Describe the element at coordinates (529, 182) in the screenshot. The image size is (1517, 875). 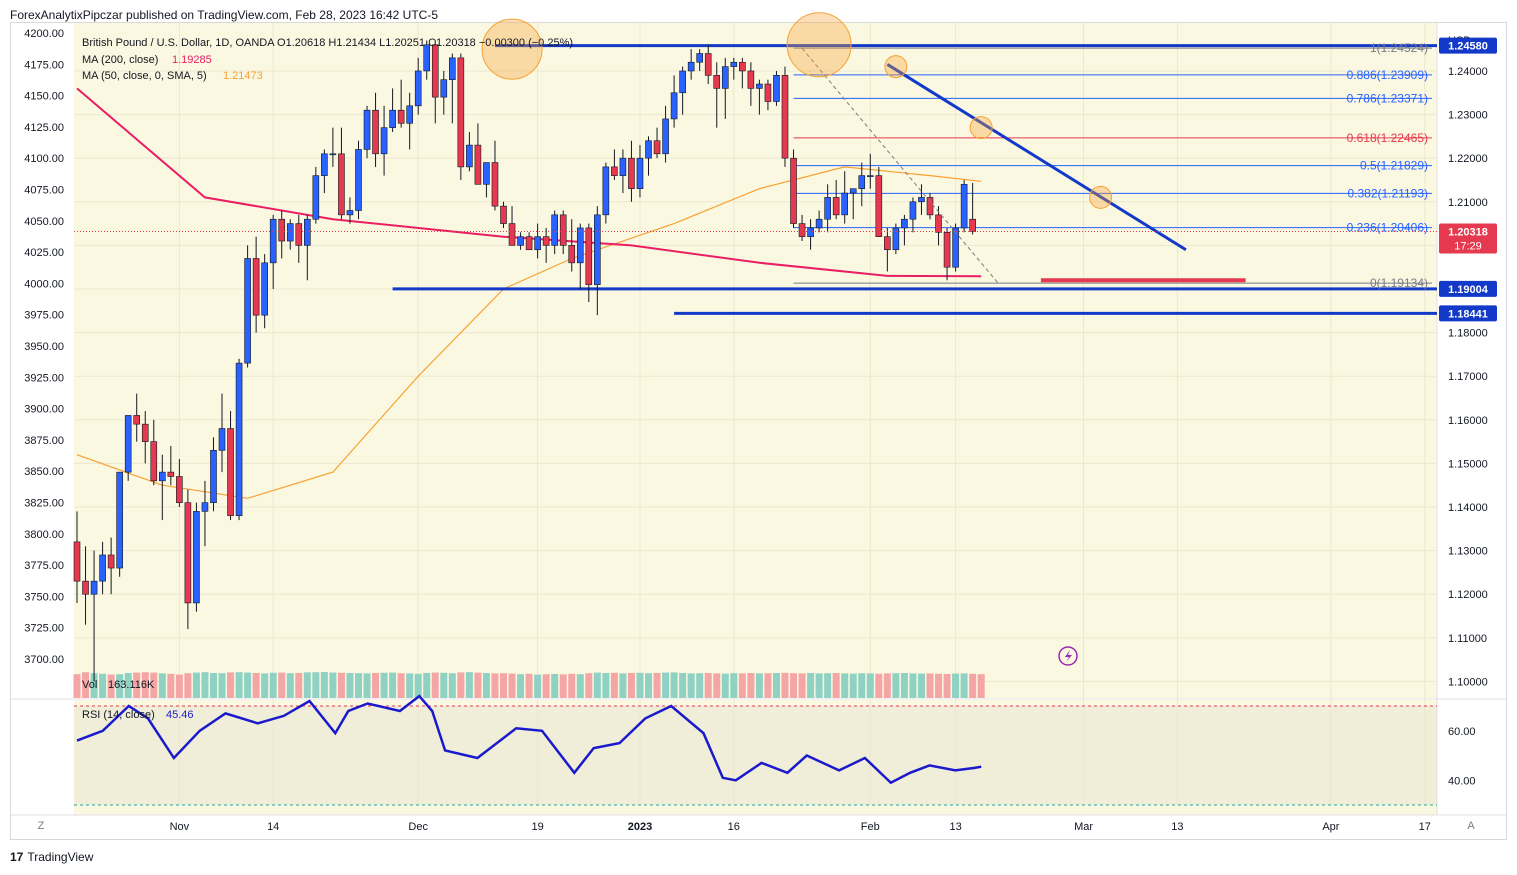
I see `ma200-line` at that location.